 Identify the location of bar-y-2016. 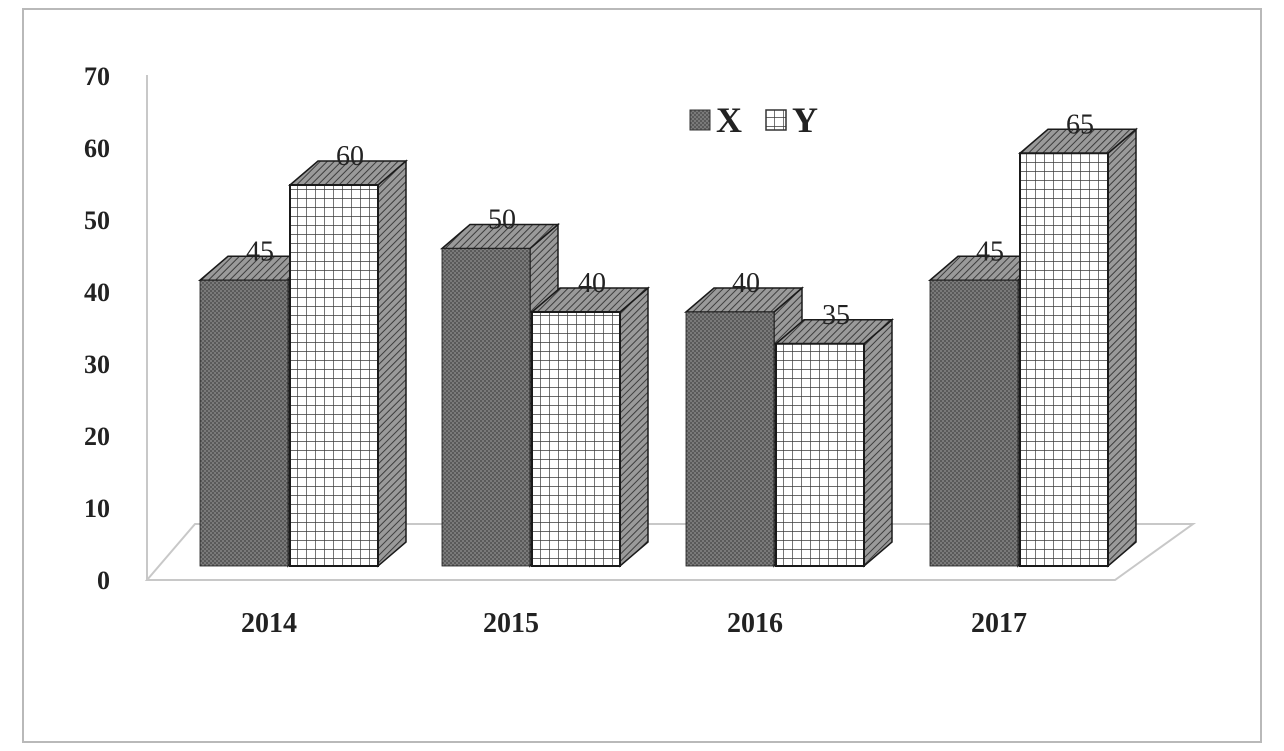
(834, 443).